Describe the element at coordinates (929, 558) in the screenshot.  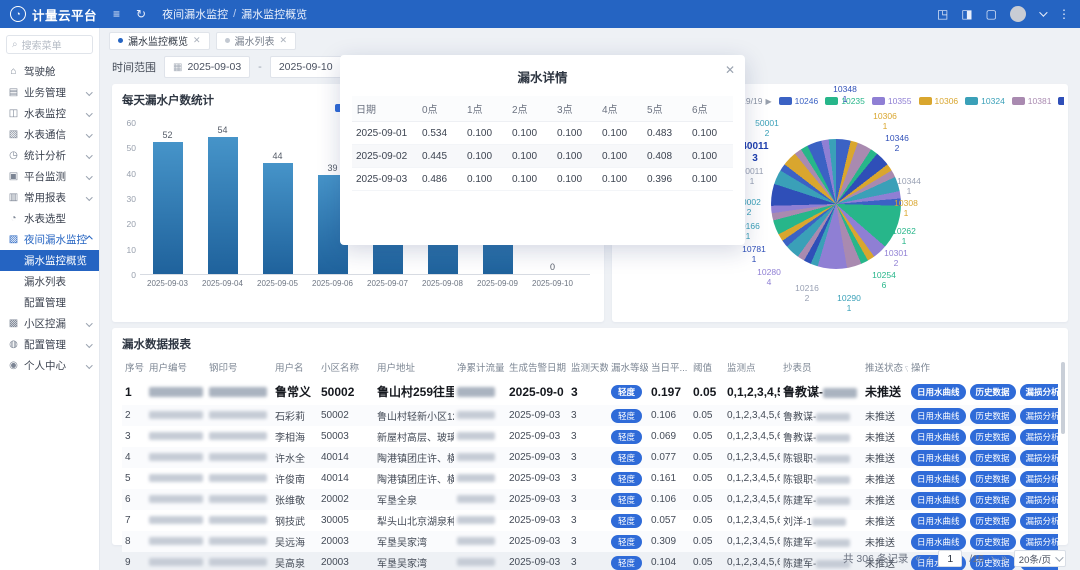
I see `prev-page-button: ‹` at that location.